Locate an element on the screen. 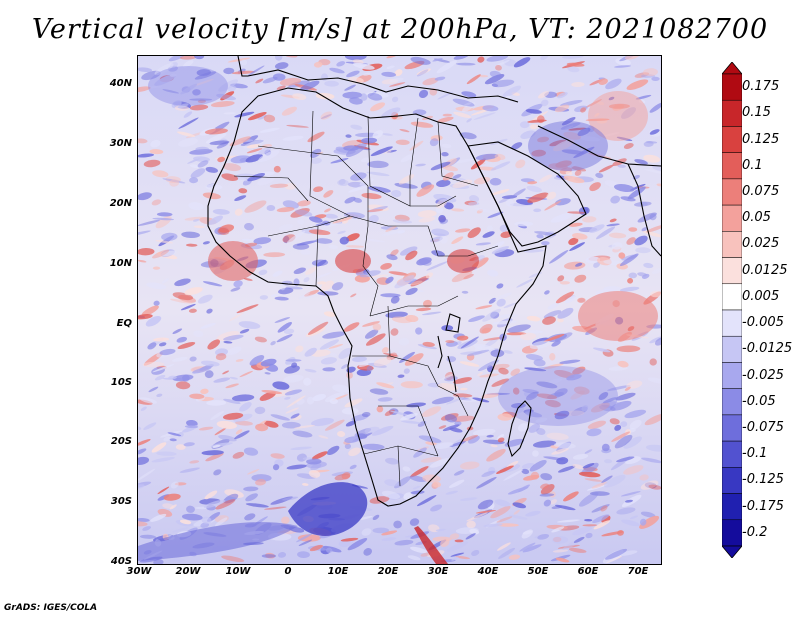  lon-tick-label: 20E is located at coordinates (388, 571).